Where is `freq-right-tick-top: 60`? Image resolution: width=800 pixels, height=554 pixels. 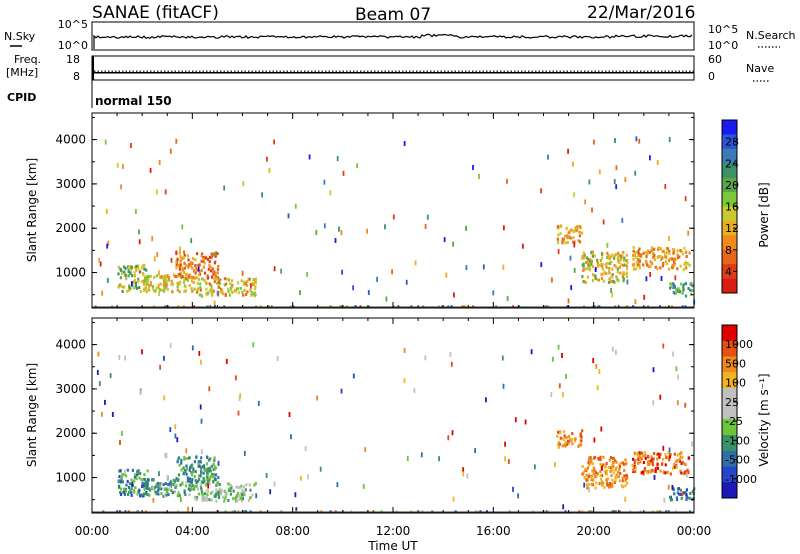
freq-right-tick-top: 60 is located at coordinates (715, 59).